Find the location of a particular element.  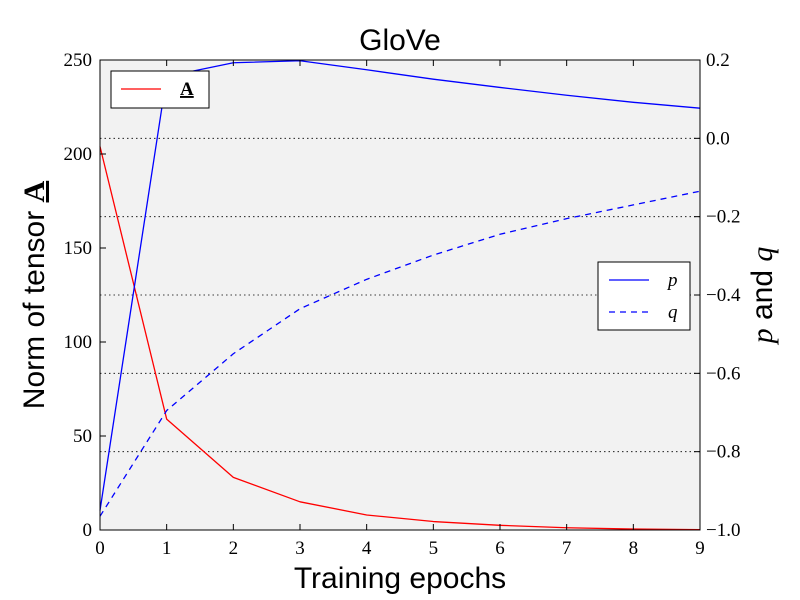

legend-right: p q is located at coordinates (644, 296).